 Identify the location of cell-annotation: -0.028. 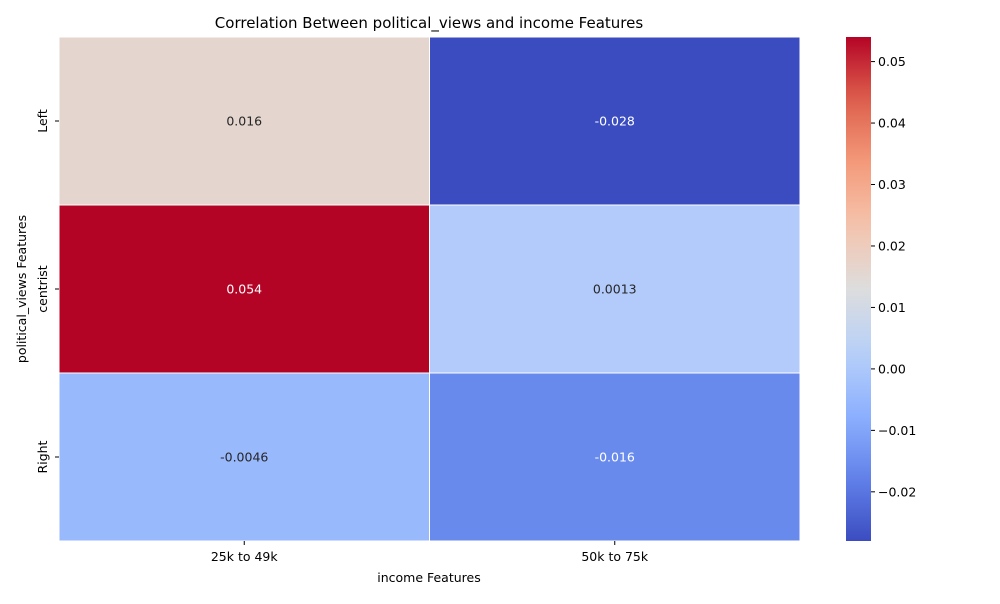
(615, 121).